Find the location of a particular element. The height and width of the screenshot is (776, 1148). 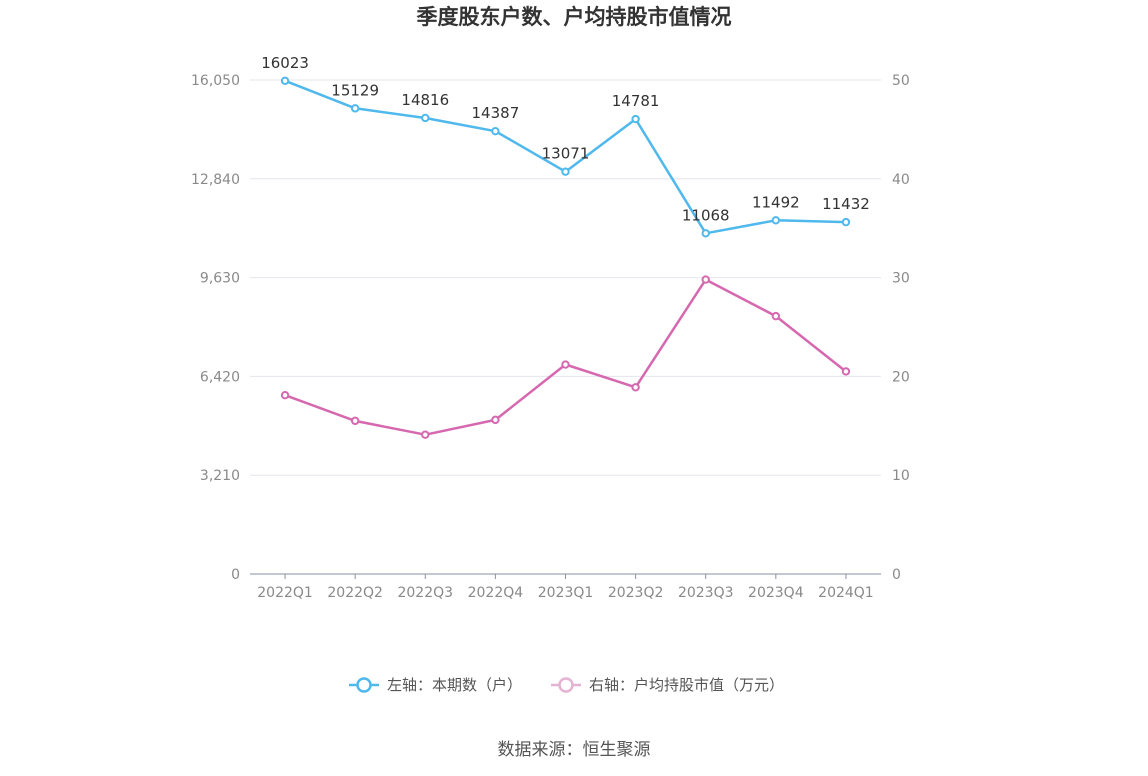

x-axis-tick-label: 2023Q2 is located at coordinates (636, 593).